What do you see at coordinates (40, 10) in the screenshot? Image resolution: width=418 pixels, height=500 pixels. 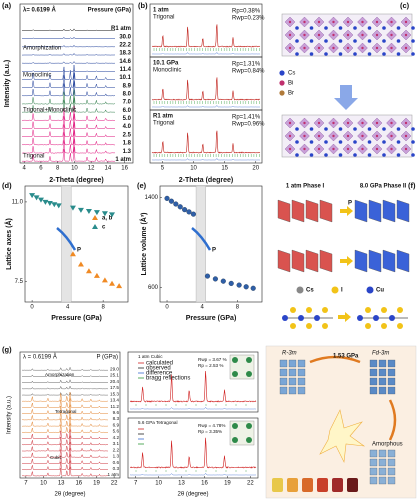 I see `annotation: λ= 0.6199 Å` at bounding box center [40, 10].